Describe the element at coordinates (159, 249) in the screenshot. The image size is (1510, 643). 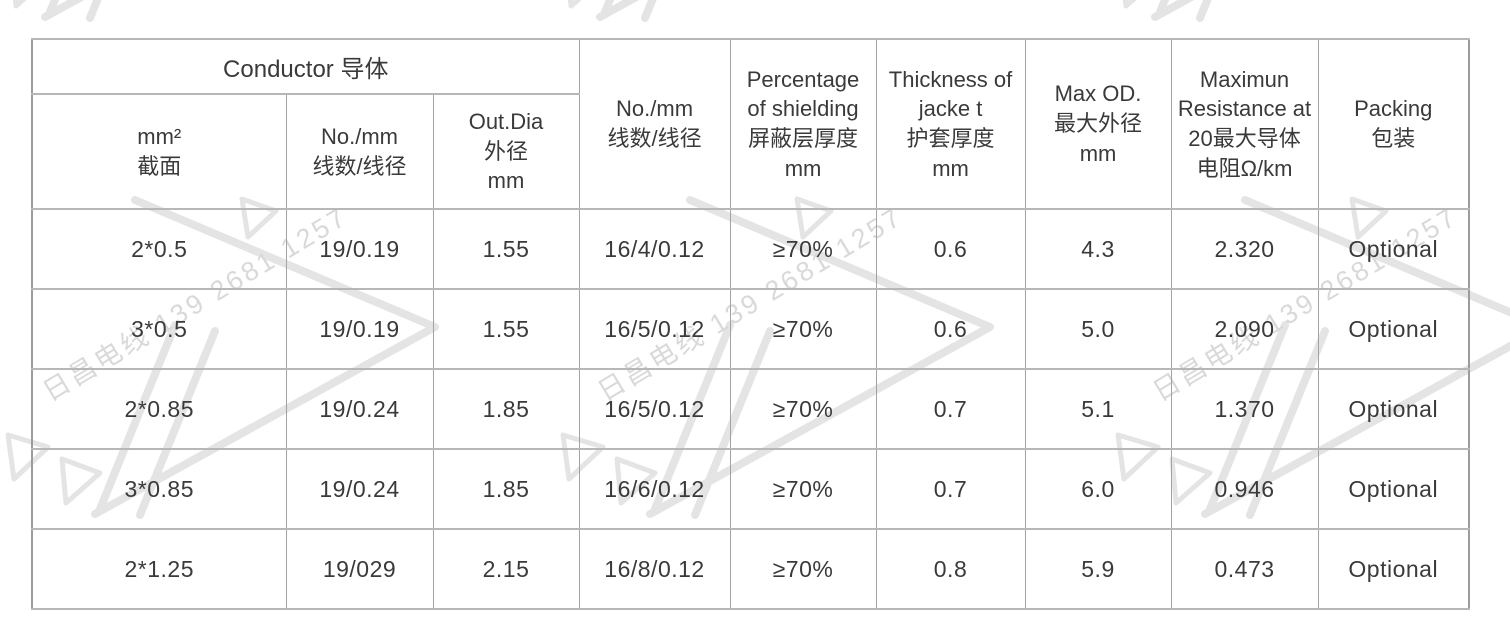
I see `cell-size: 2*0.5` at that location.